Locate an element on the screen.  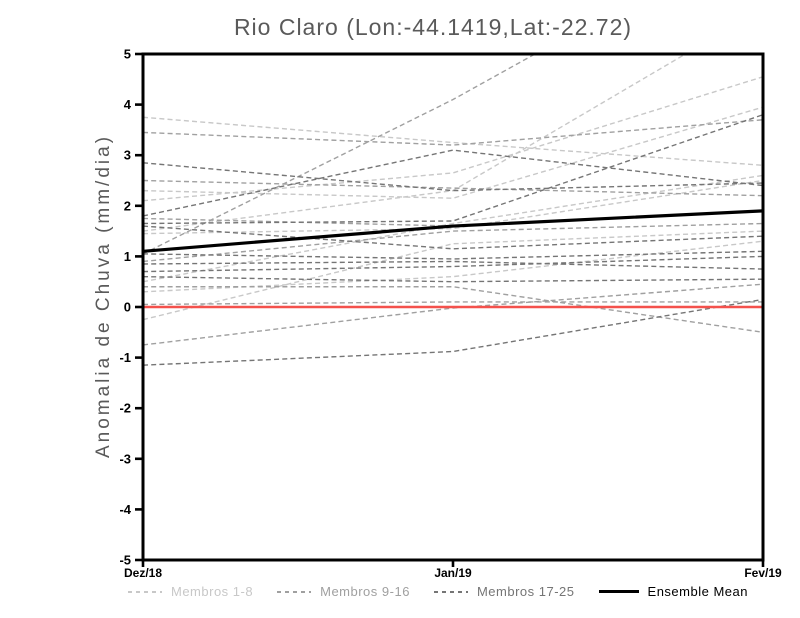
y-tick-label: 3 is located at coordinates (127, 155).